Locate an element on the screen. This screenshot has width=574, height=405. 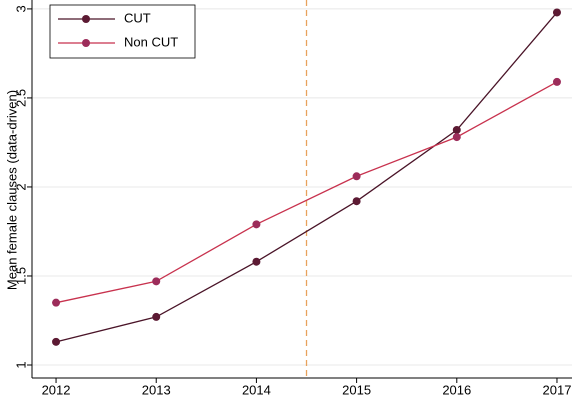
y-axis-label: Mean female clauses (data-driven) is located at coordinates (11, 190).